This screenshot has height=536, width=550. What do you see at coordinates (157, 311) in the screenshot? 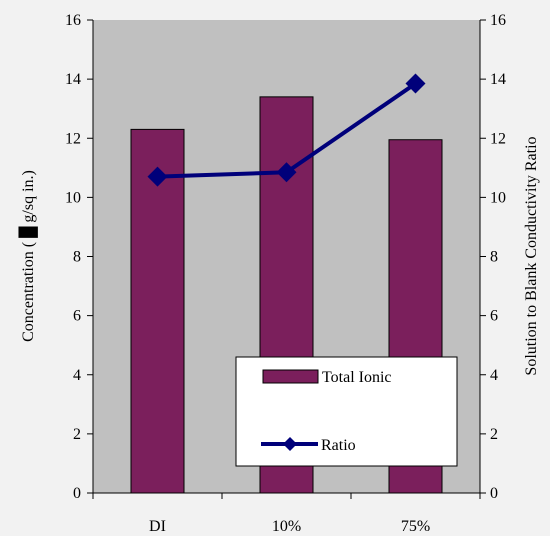
I see `bar-di` at bounding box center [157, 311].